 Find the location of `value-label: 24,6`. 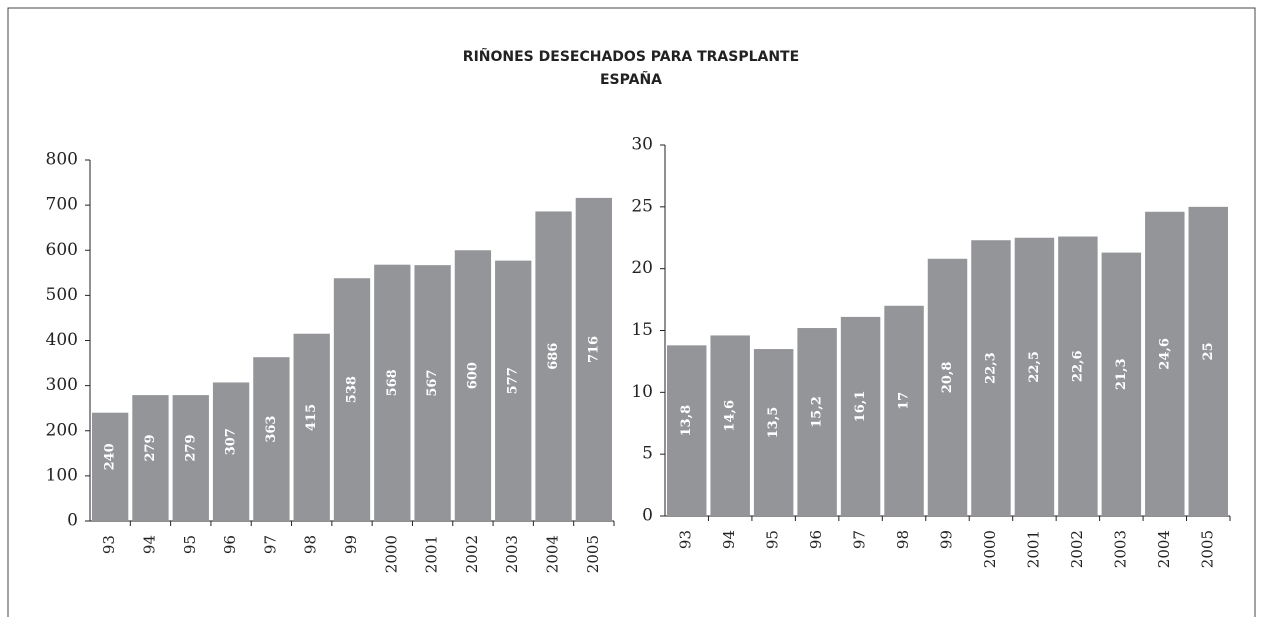

value-label: 24,6 is located at coordinates (1164, 354).